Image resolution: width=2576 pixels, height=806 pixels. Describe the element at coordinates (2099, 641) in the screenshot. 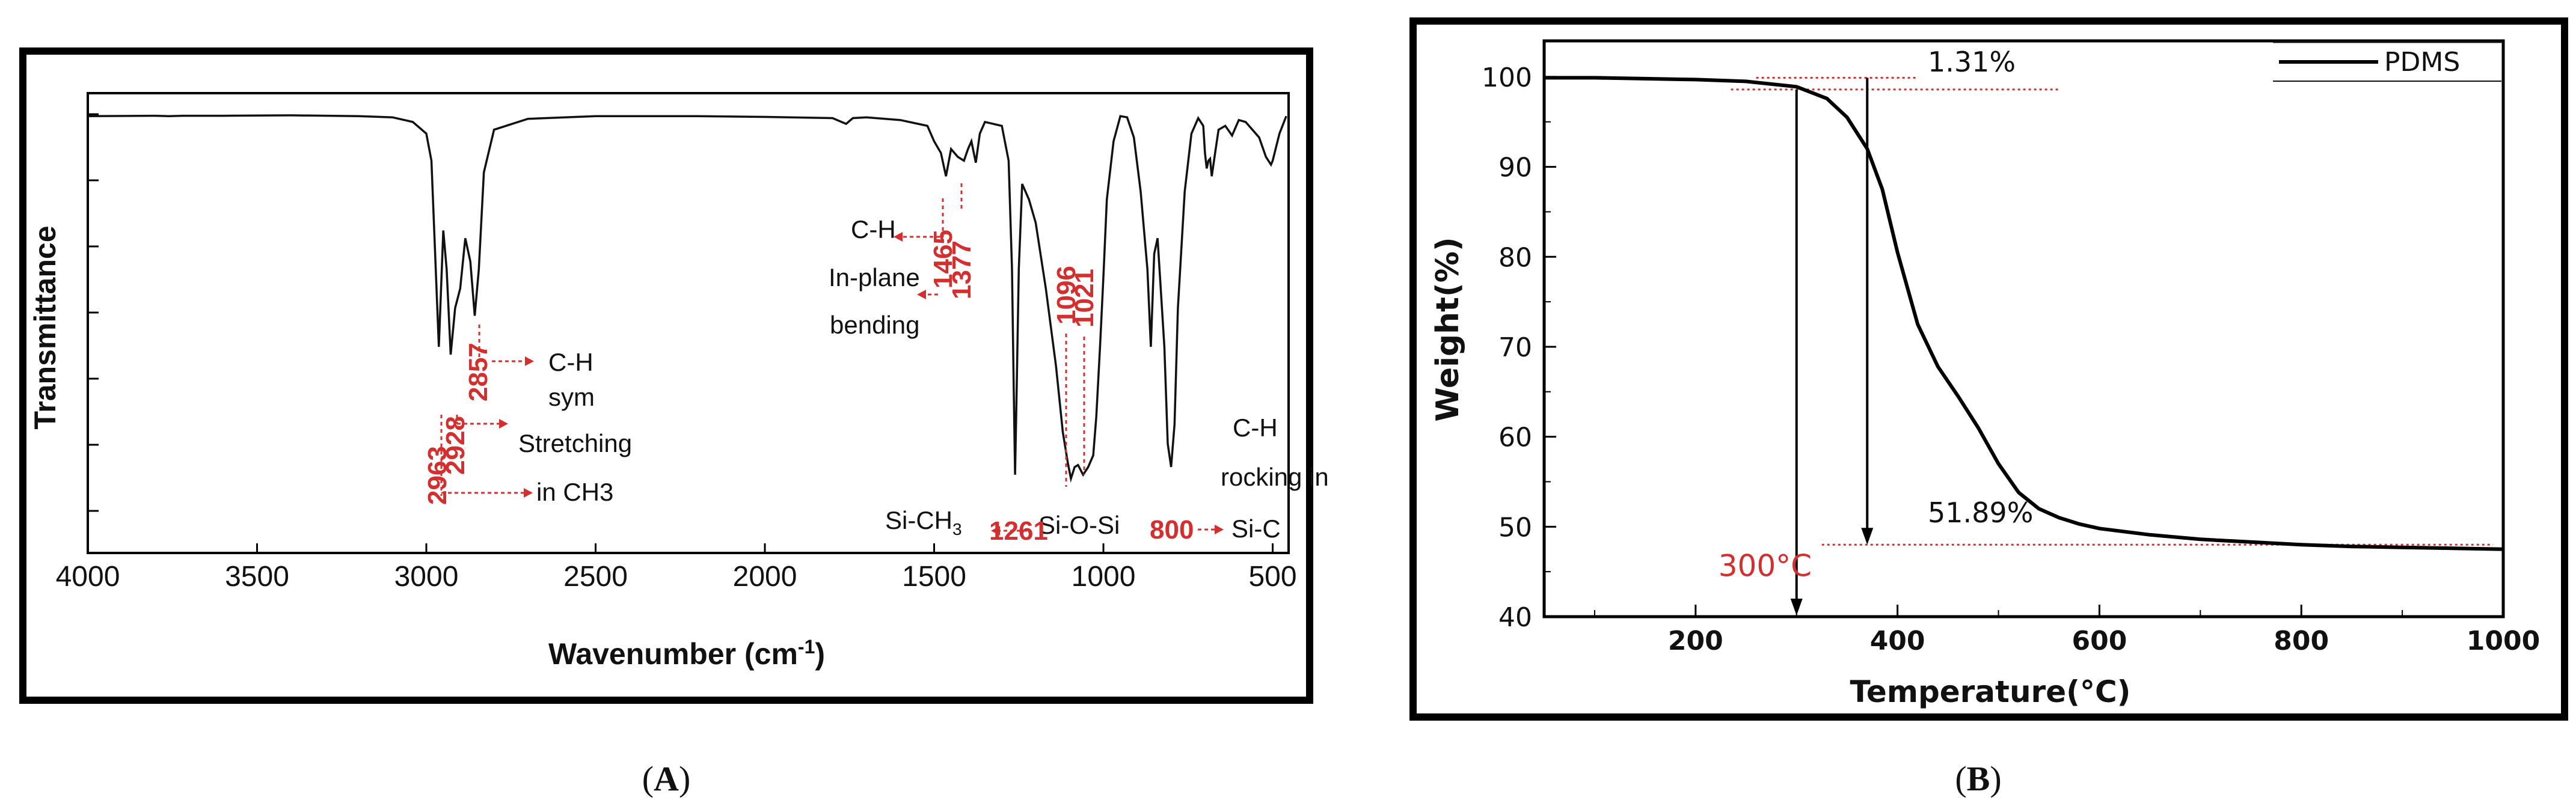

I see `tga-x-tick-label: 600` at that location.